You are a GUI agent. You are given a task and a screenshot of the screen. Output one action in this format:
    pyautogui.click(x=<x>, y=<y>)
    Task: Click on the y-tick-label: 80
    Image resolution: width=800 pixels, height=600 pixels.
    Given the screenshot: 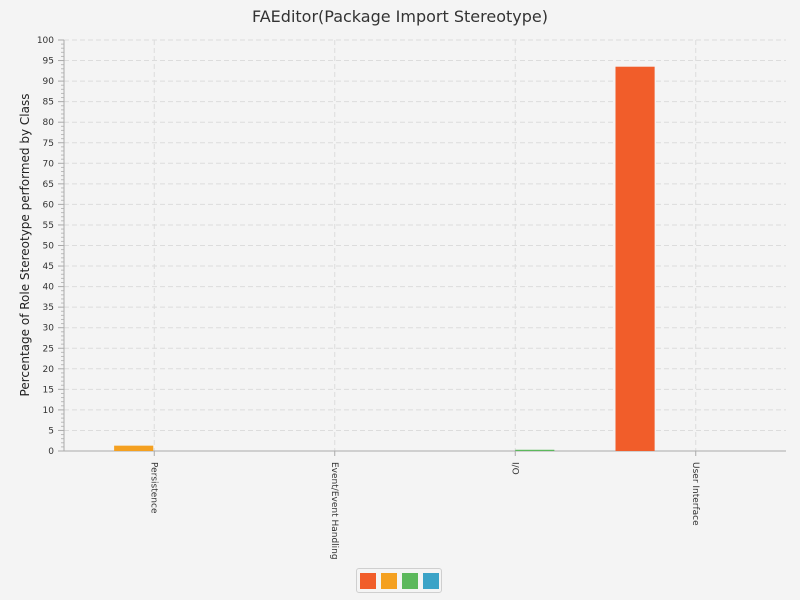 What is the action you would take?
    pyautogui.click(x=49, y=123)
    